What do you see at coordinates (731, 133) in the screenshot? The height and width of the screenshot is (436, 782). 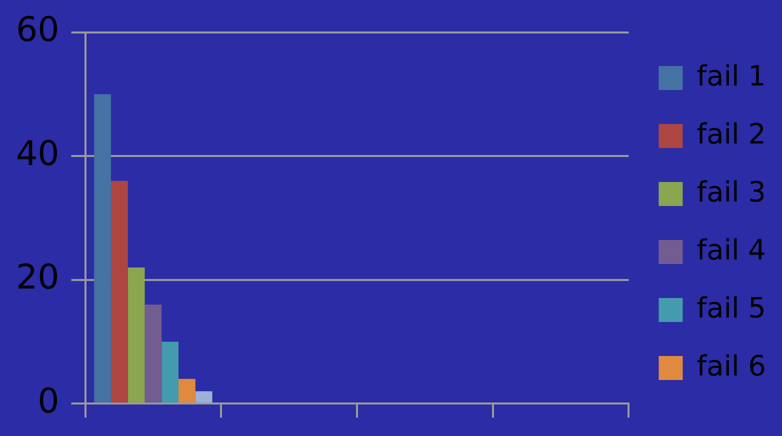 I see `legend-label: fail 2` at bounding box center [731, 133].